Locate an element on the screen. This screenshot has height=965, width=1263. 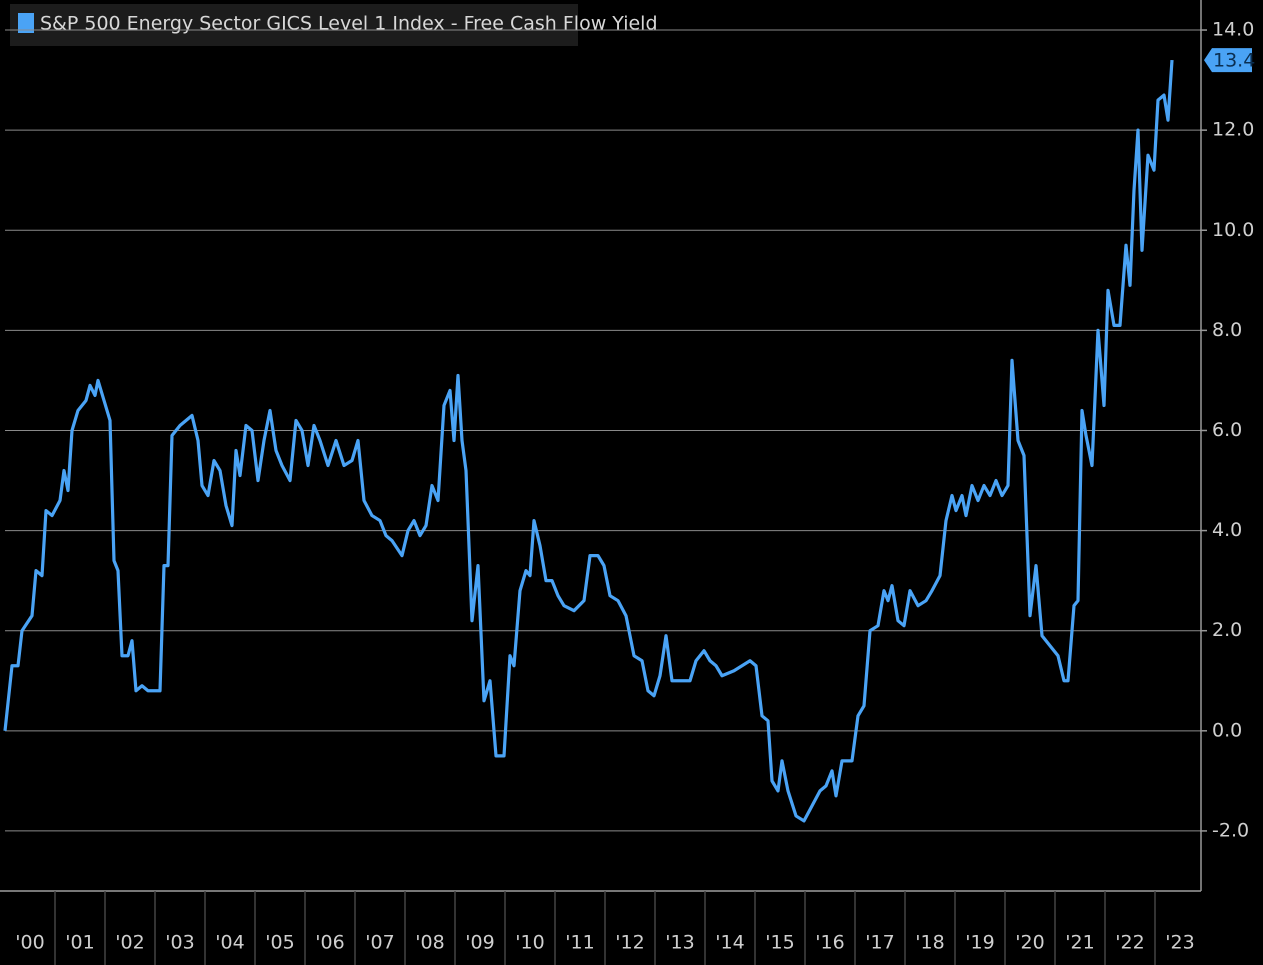
y-tick-label: 0.0 is located at coordinates (1227, 730).